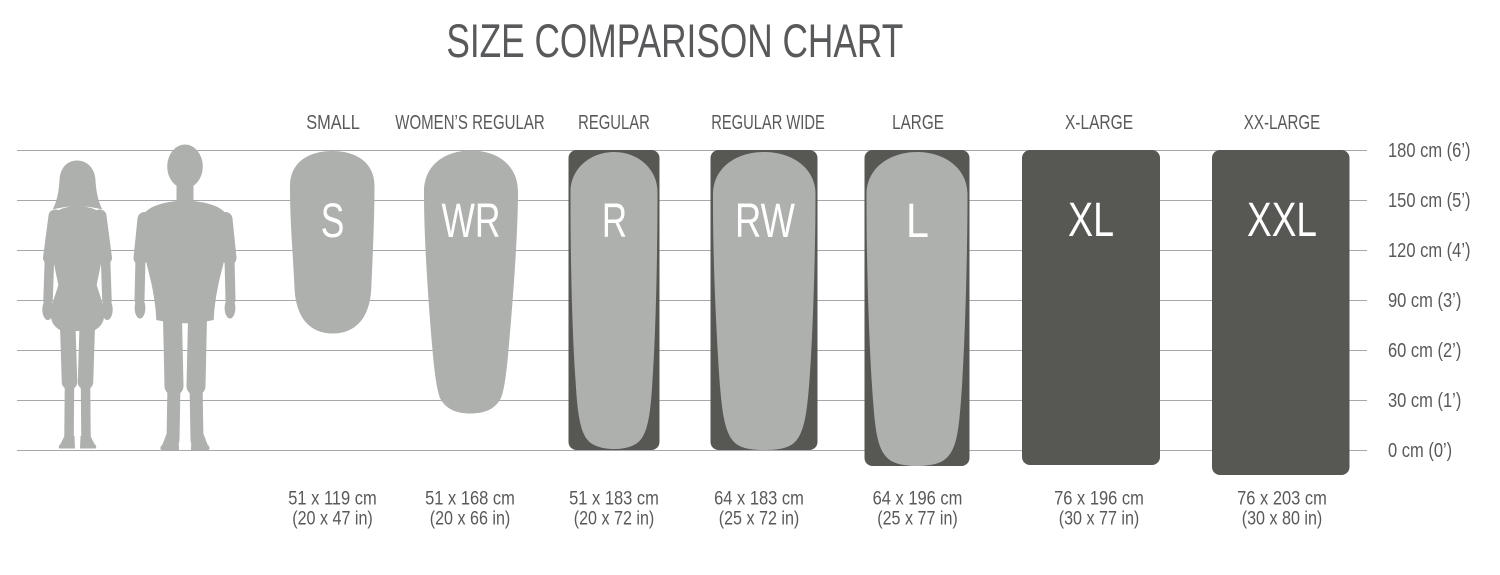 The height and width of the screenshot is (575, 1500). What do you see at coordinates (614, 220) in the screenshot?
I see `svg-text: R` at bounding box center [614, 220].